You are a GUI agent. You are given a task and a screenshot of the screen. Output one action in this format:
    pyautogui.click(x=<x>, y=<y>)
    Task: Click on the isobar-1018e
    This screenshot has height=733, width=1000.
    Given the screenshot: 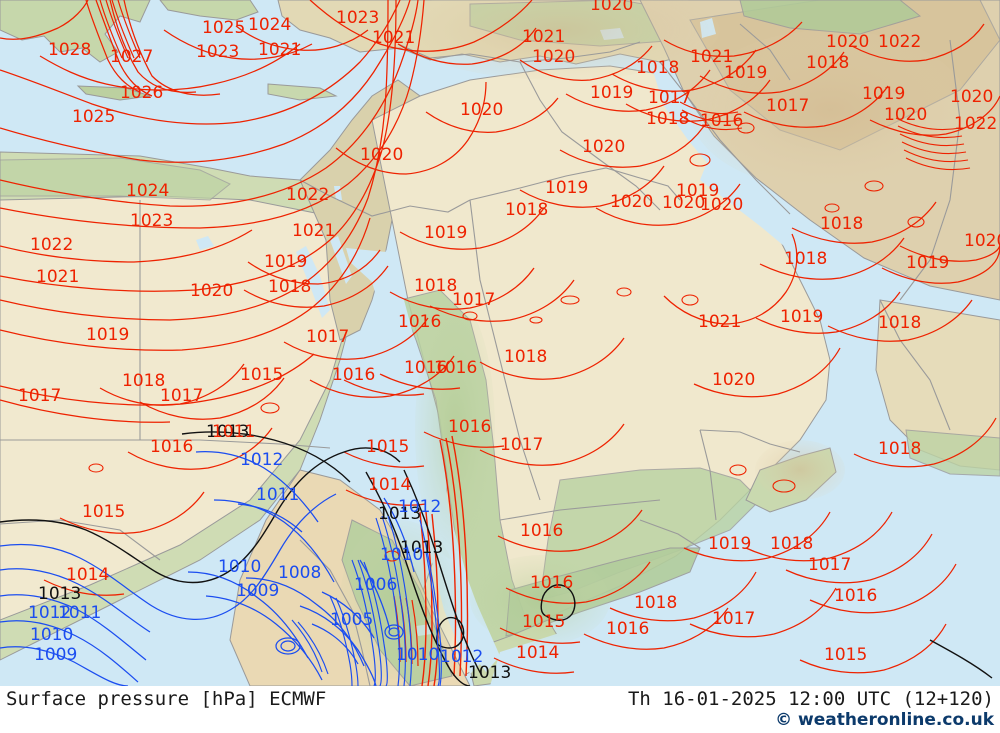 What is the action you would take?
    pyautogui.click(x=552, y=358)
    